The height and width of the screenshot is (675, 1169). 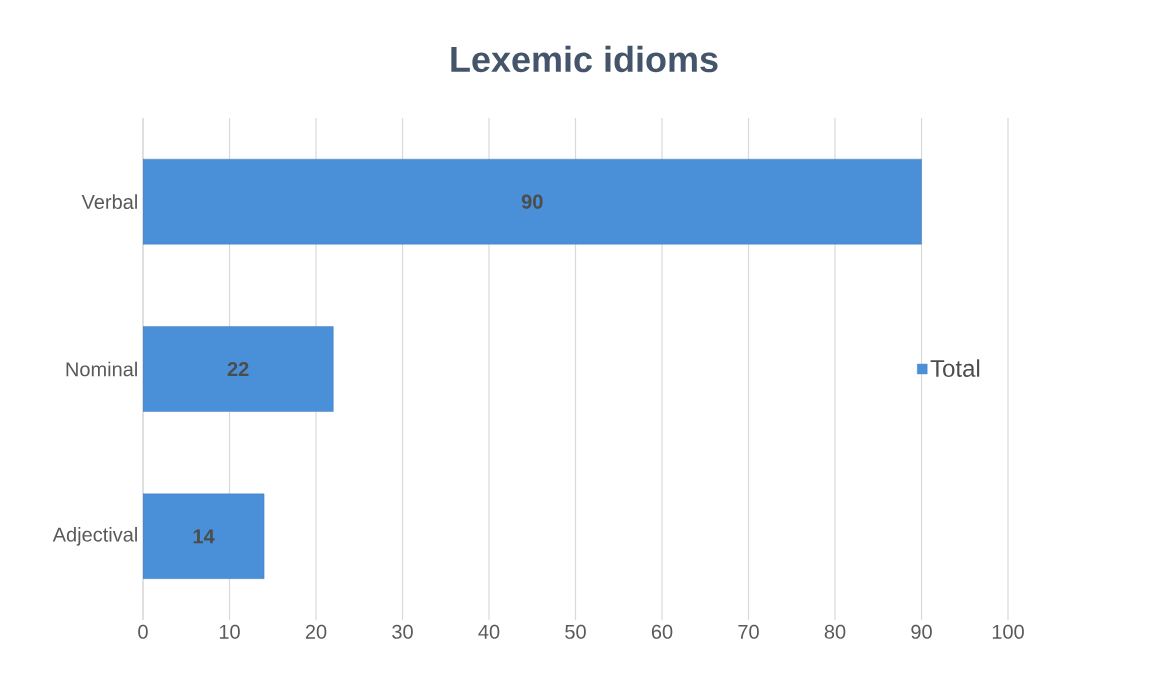 What do you see at coordinates (489, 631) in the screenshot?
I see `x-tick-label: 40` at bounding box center [489, 631].